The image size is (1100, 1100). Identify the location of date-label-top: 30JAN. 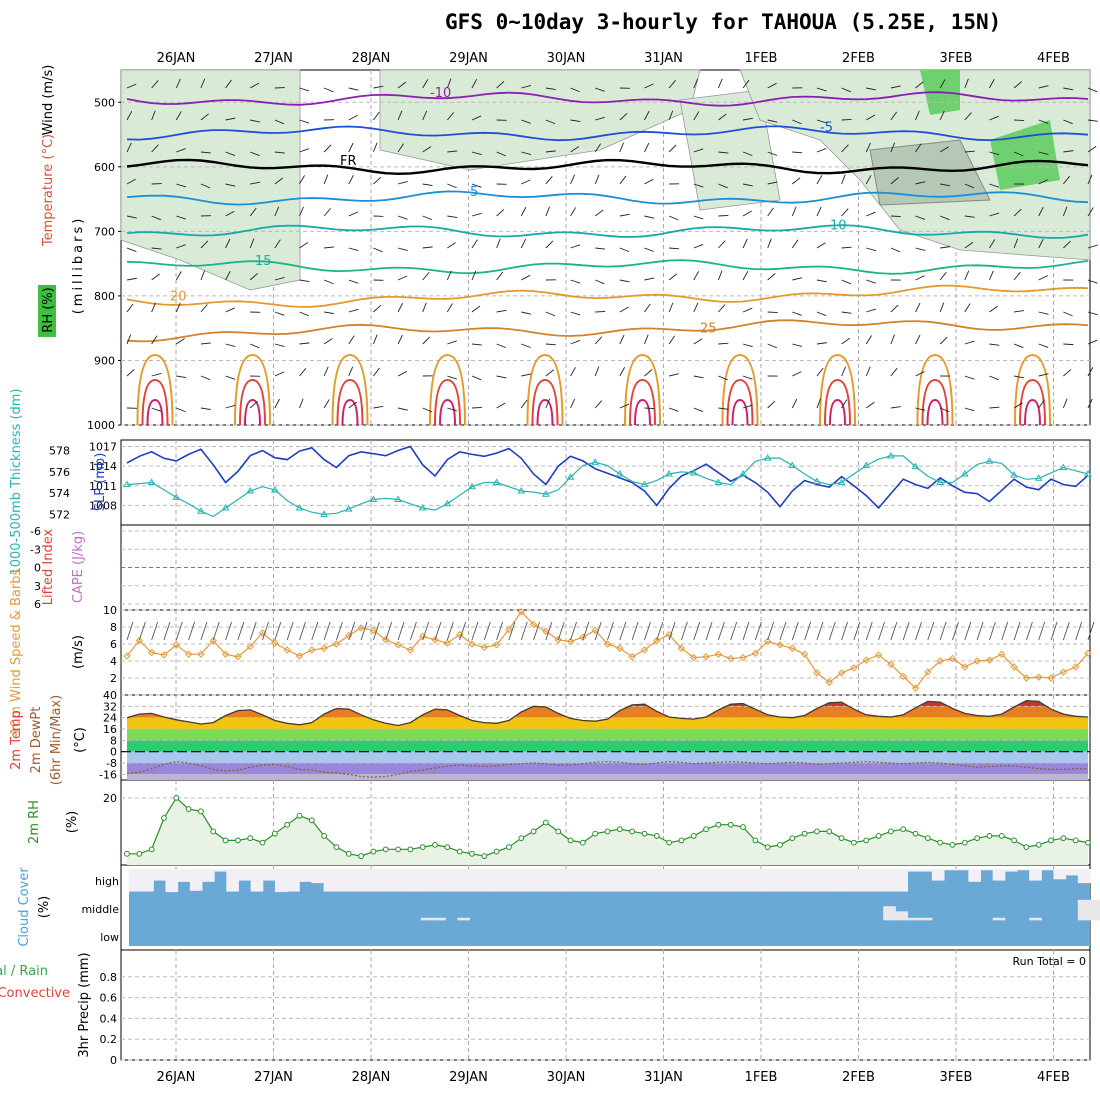
(566, 58).